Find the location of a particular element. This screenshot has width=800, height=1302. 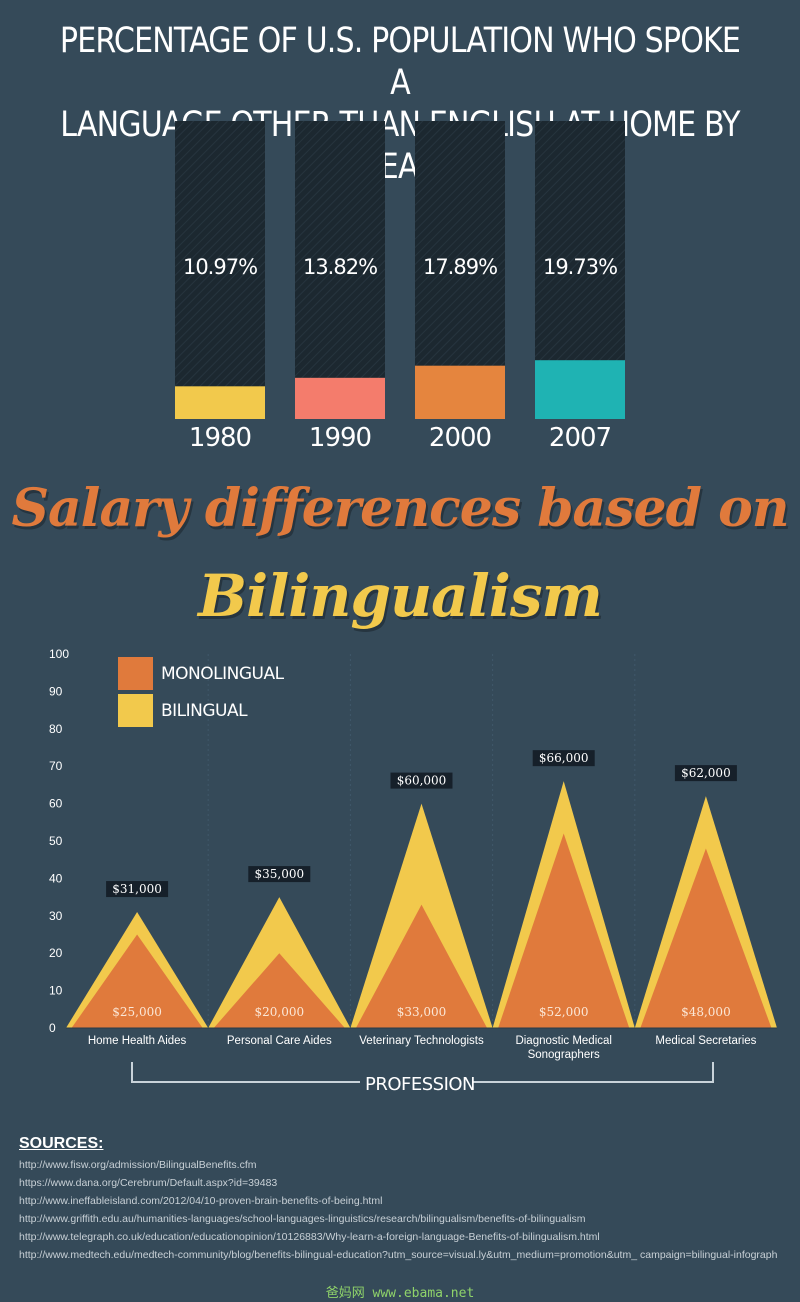

y-tick-label: 20 is located at coordinates (56, 953).